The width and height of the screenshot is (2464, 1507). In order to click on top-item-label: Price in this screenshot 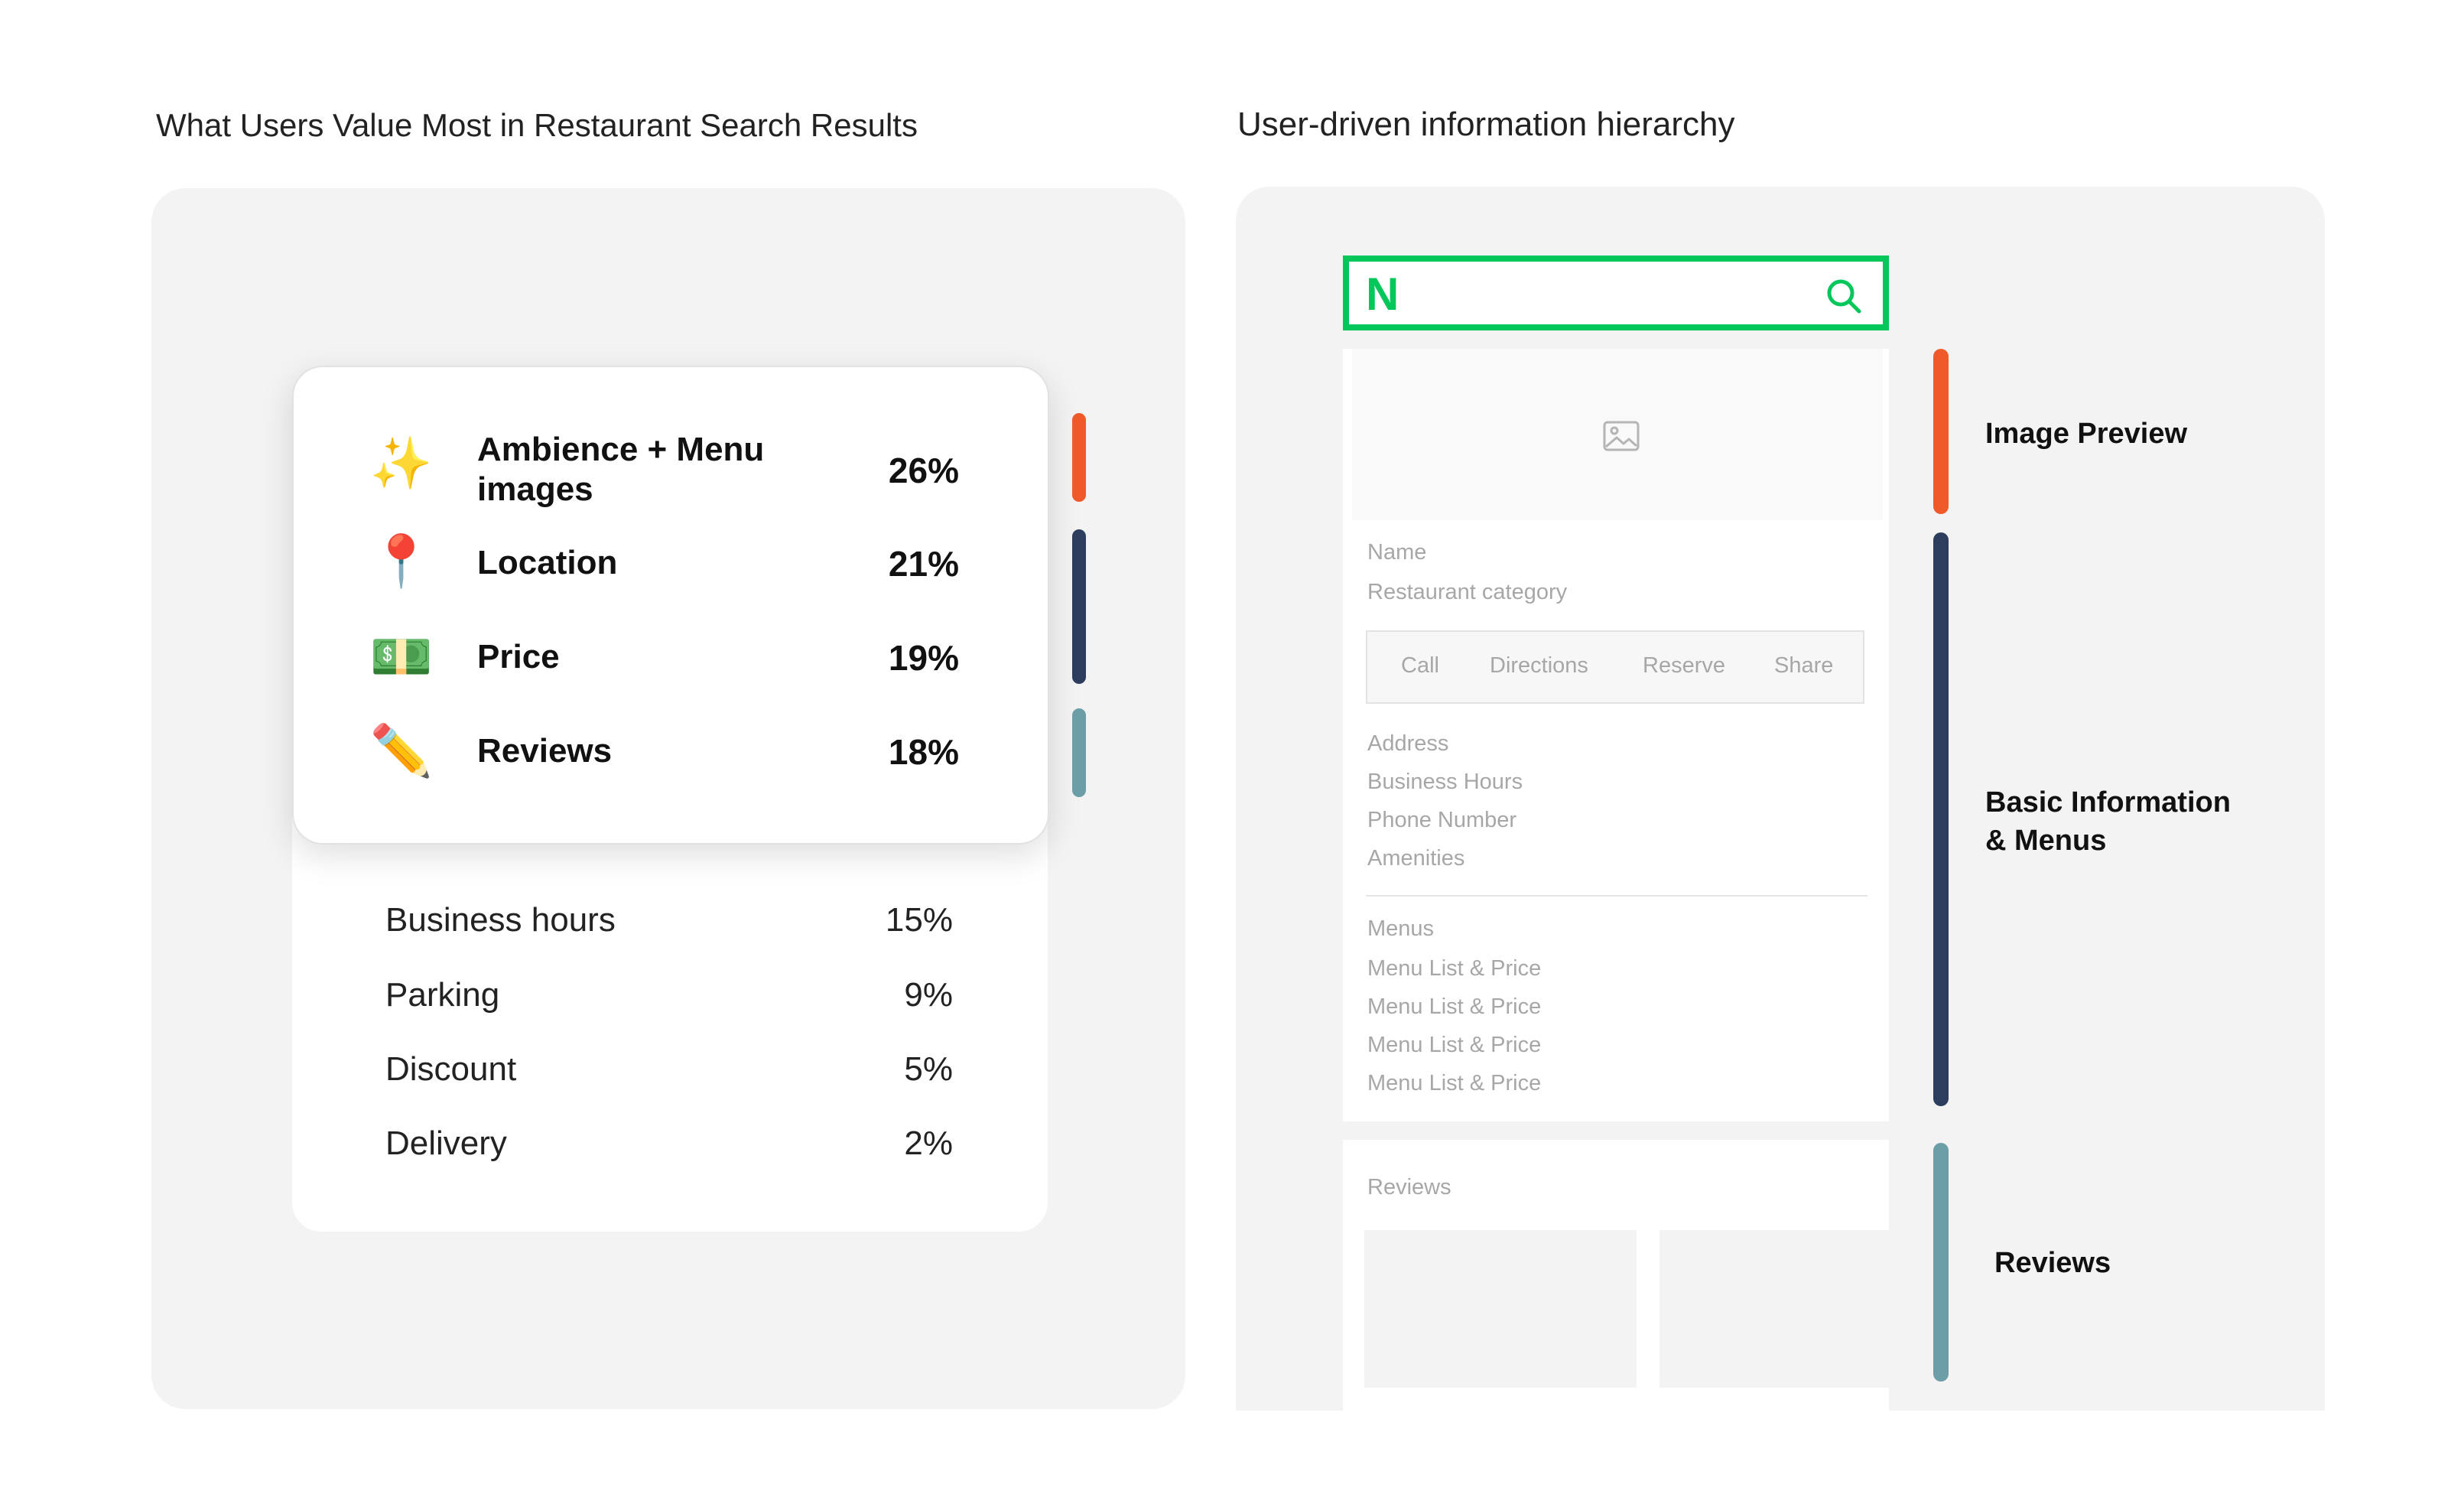, I will do `click(518, 656)`.